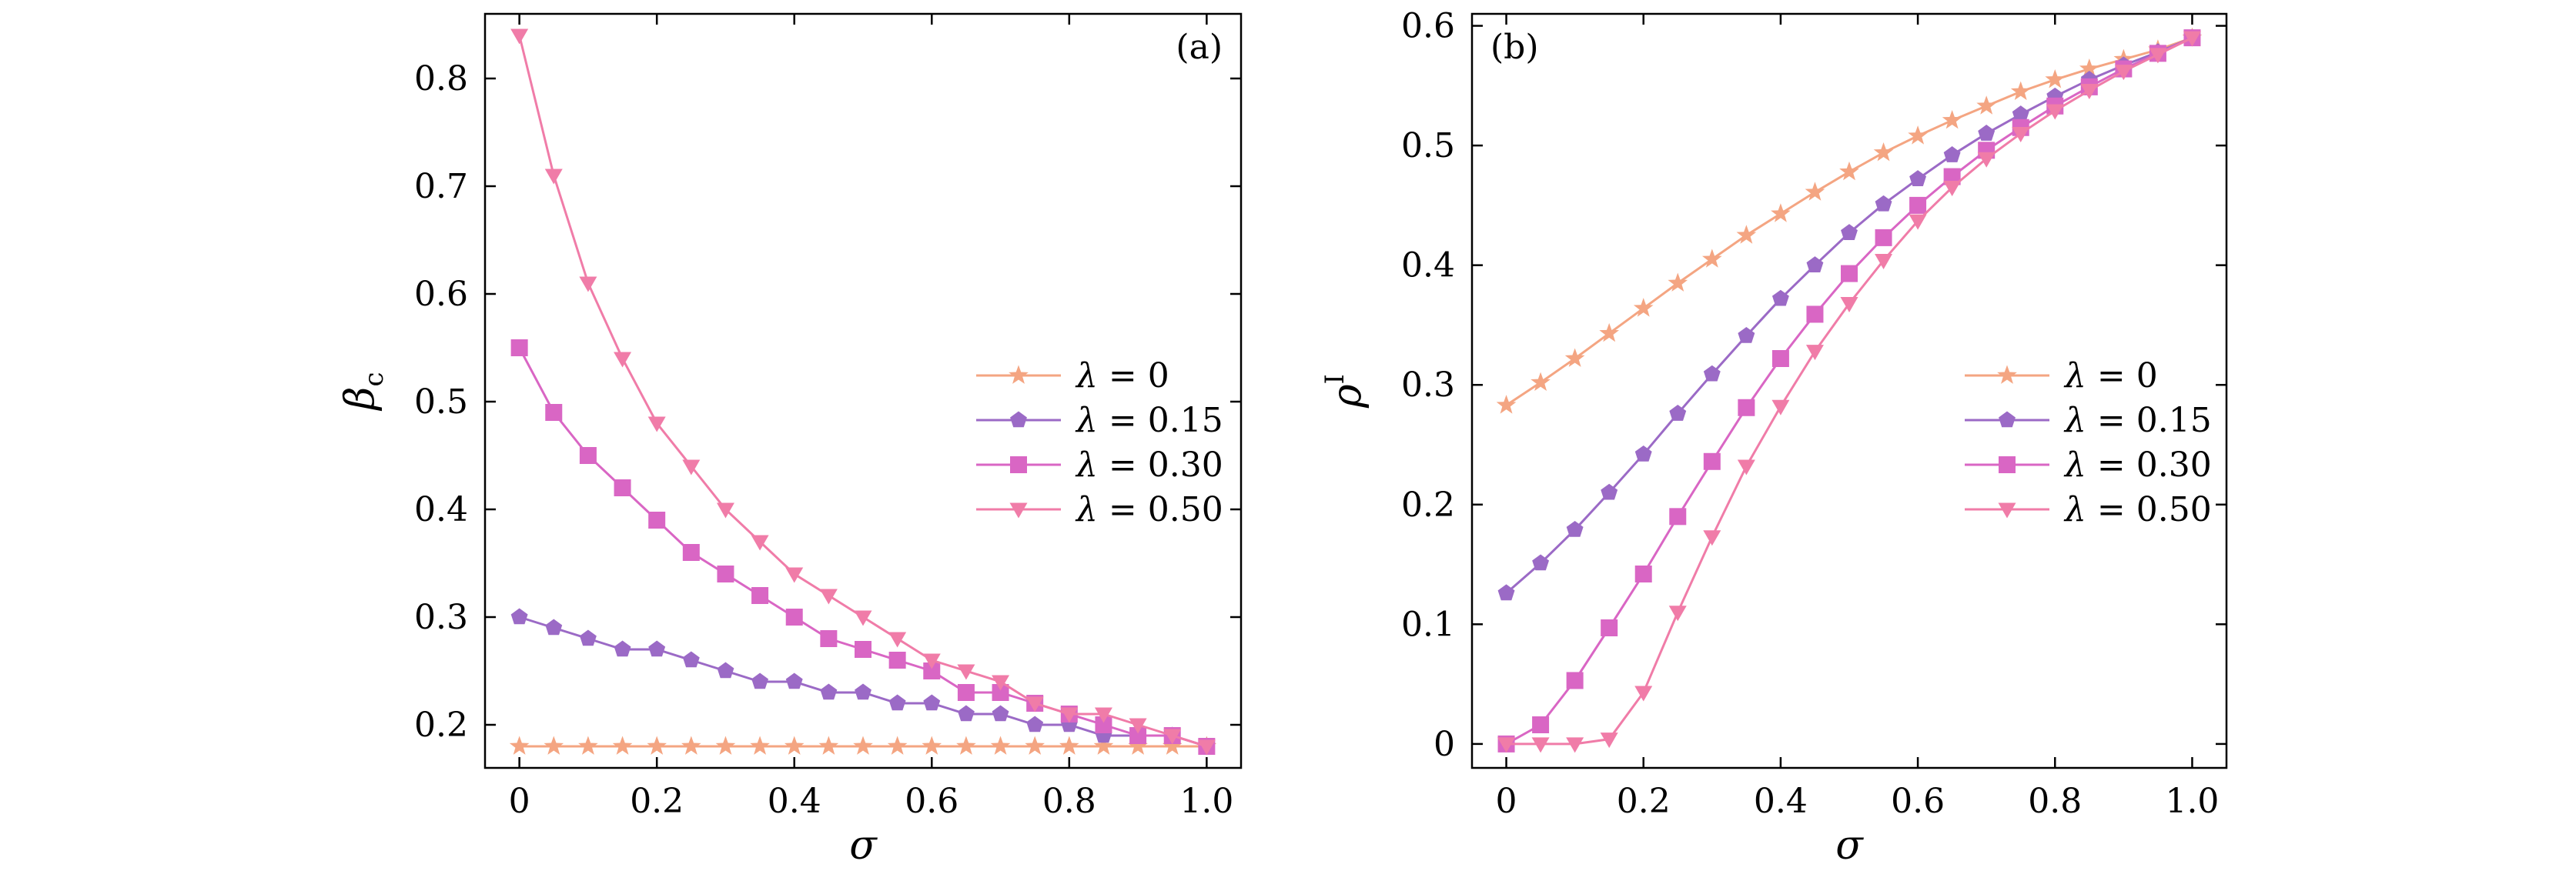 The image size is (2576, 871). I want to click on y-tick-label: 0.1, so click(1428, 624).